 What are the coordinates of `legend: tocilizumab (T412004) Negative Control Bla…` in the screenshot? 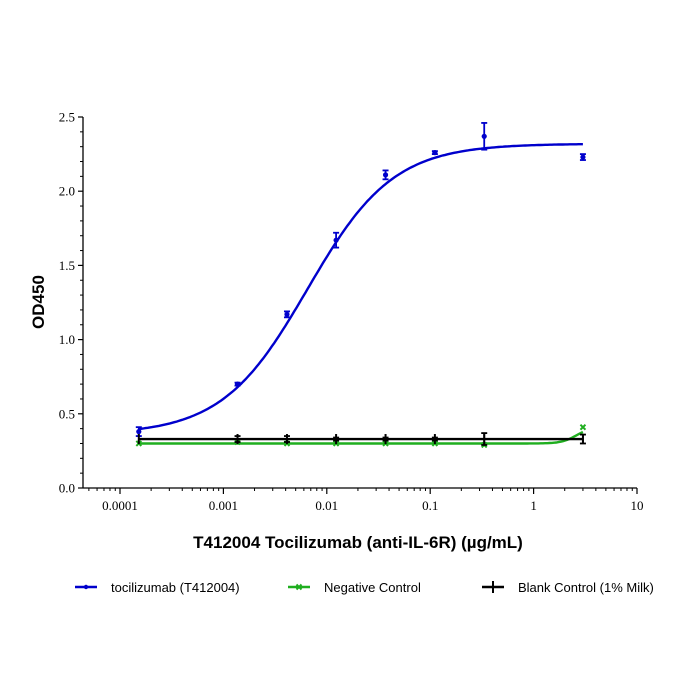 It's located at (364, 587).